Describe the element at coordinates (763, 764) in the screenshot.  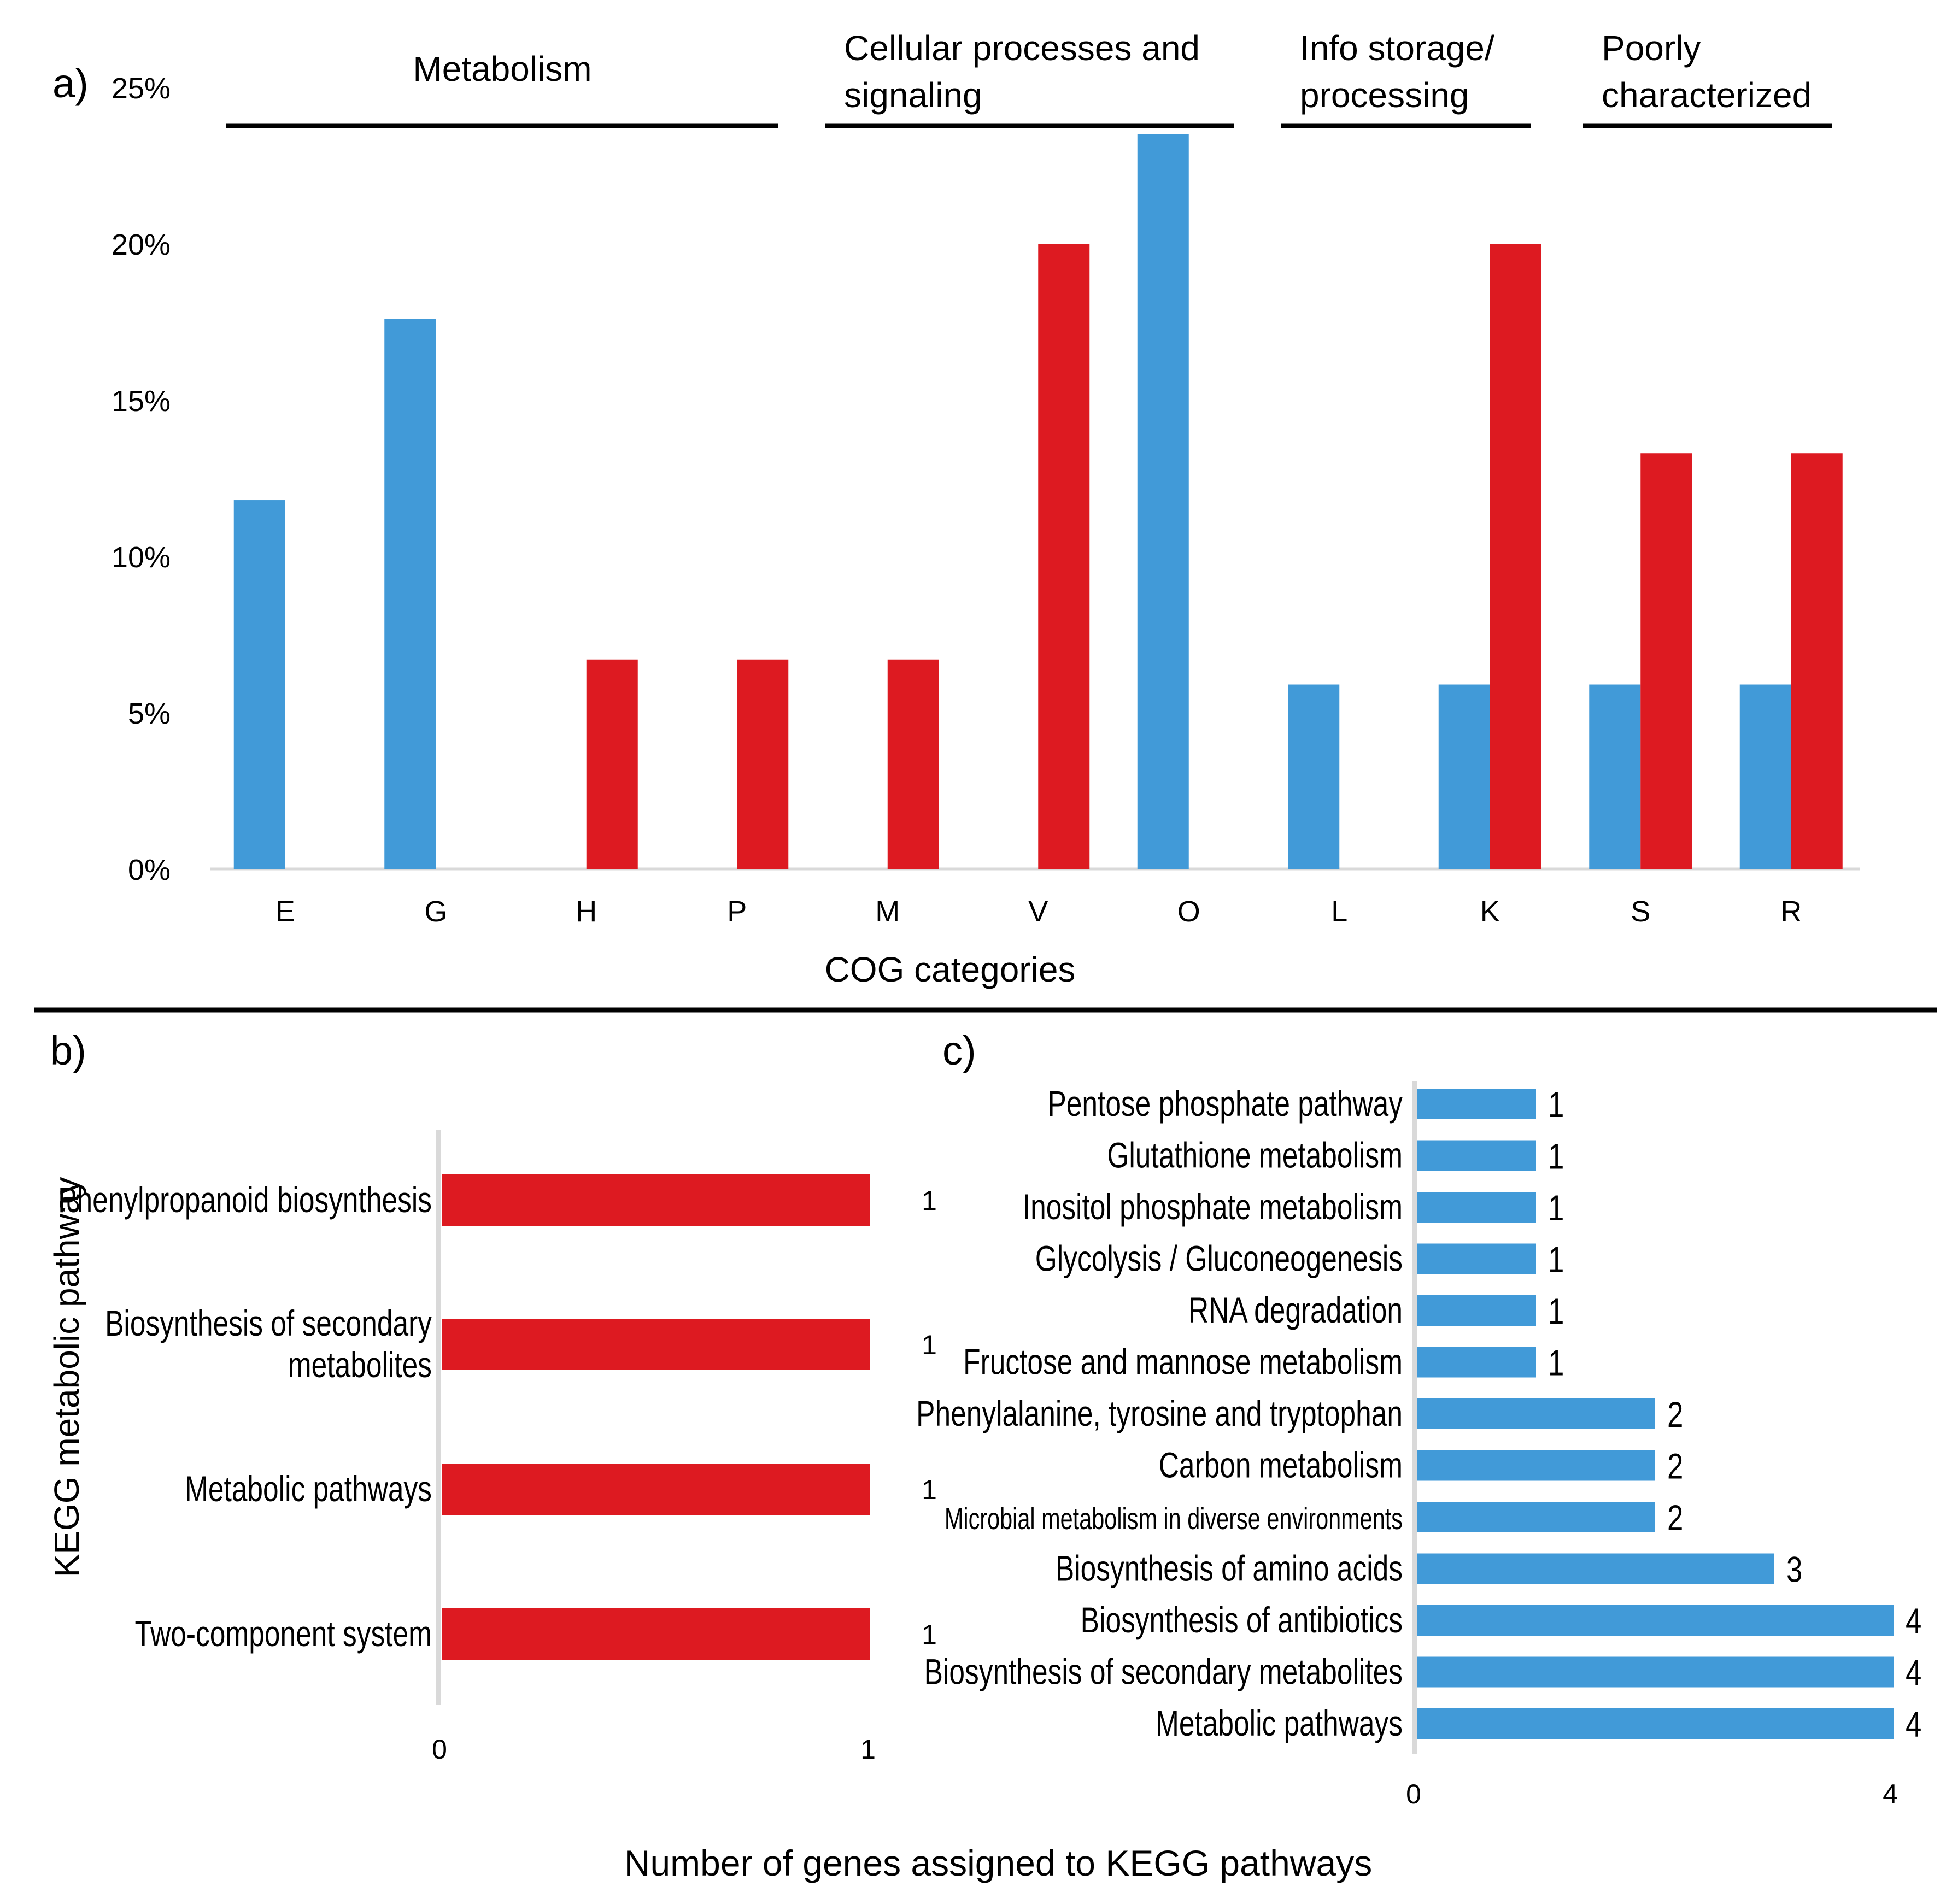
I see `chart-a-bar-P-red` at that location.